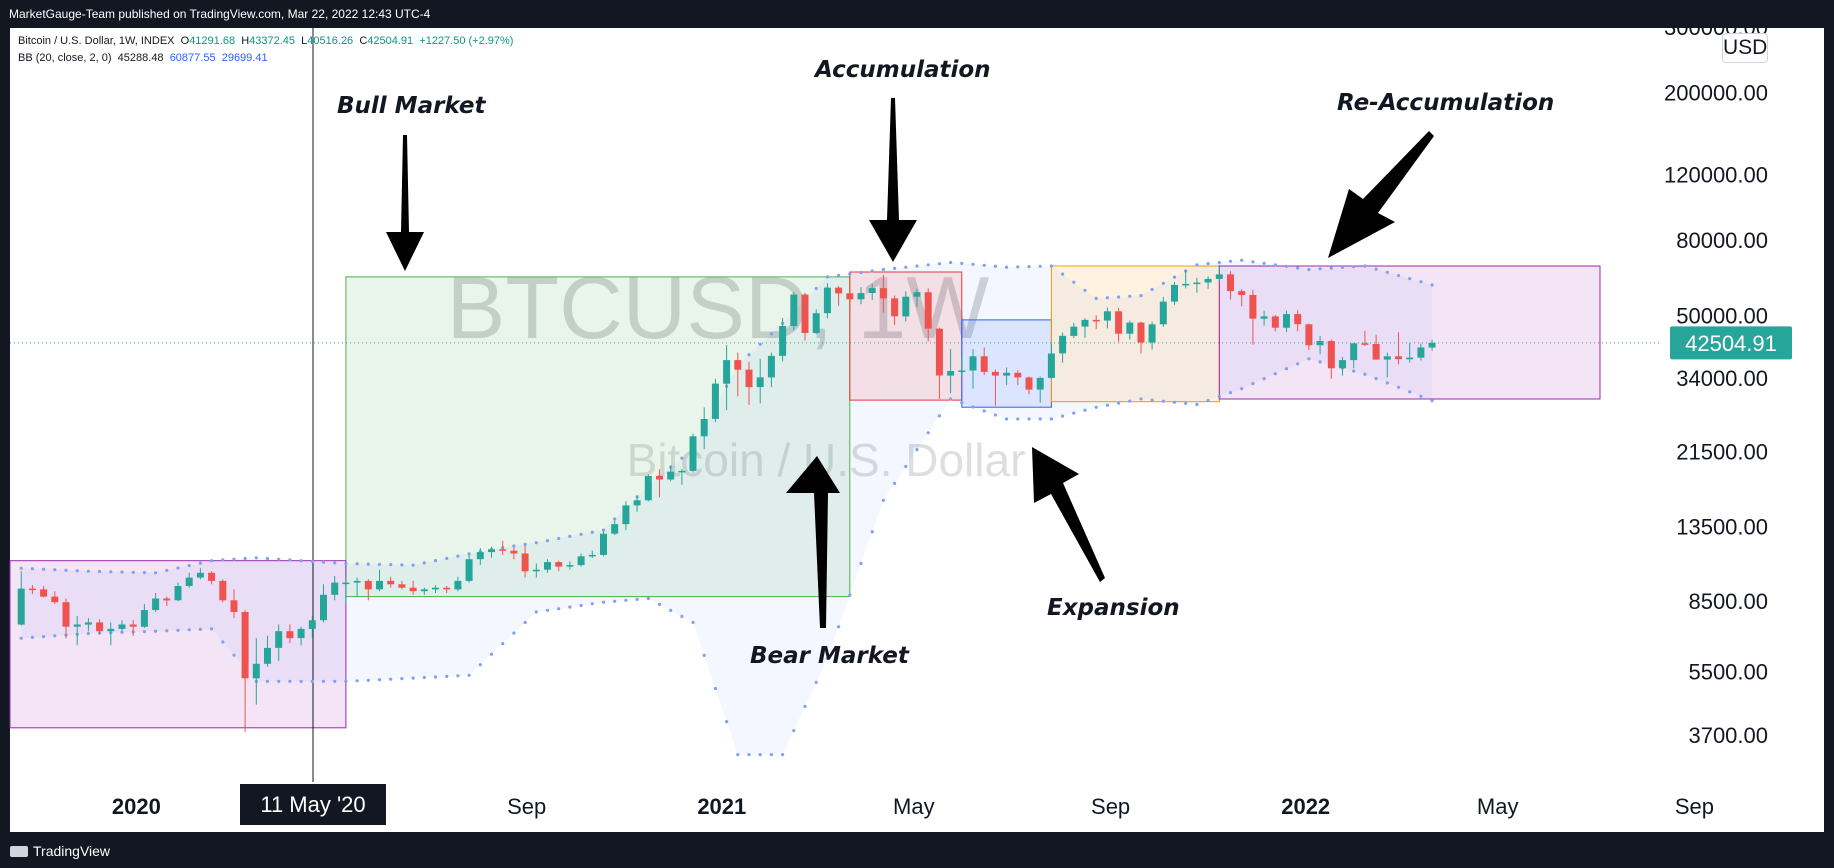 This screenshot has width=1834, height=868. Describe the element at coordinates (1745, 48) in the screenshot. I see `currency-button: USD` at that location.